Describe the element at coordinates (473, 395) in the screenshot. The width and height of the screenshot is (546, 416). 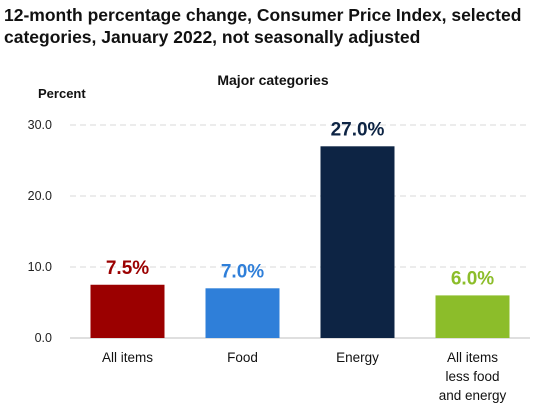
I see `x-tick-label: and energy` at that location.